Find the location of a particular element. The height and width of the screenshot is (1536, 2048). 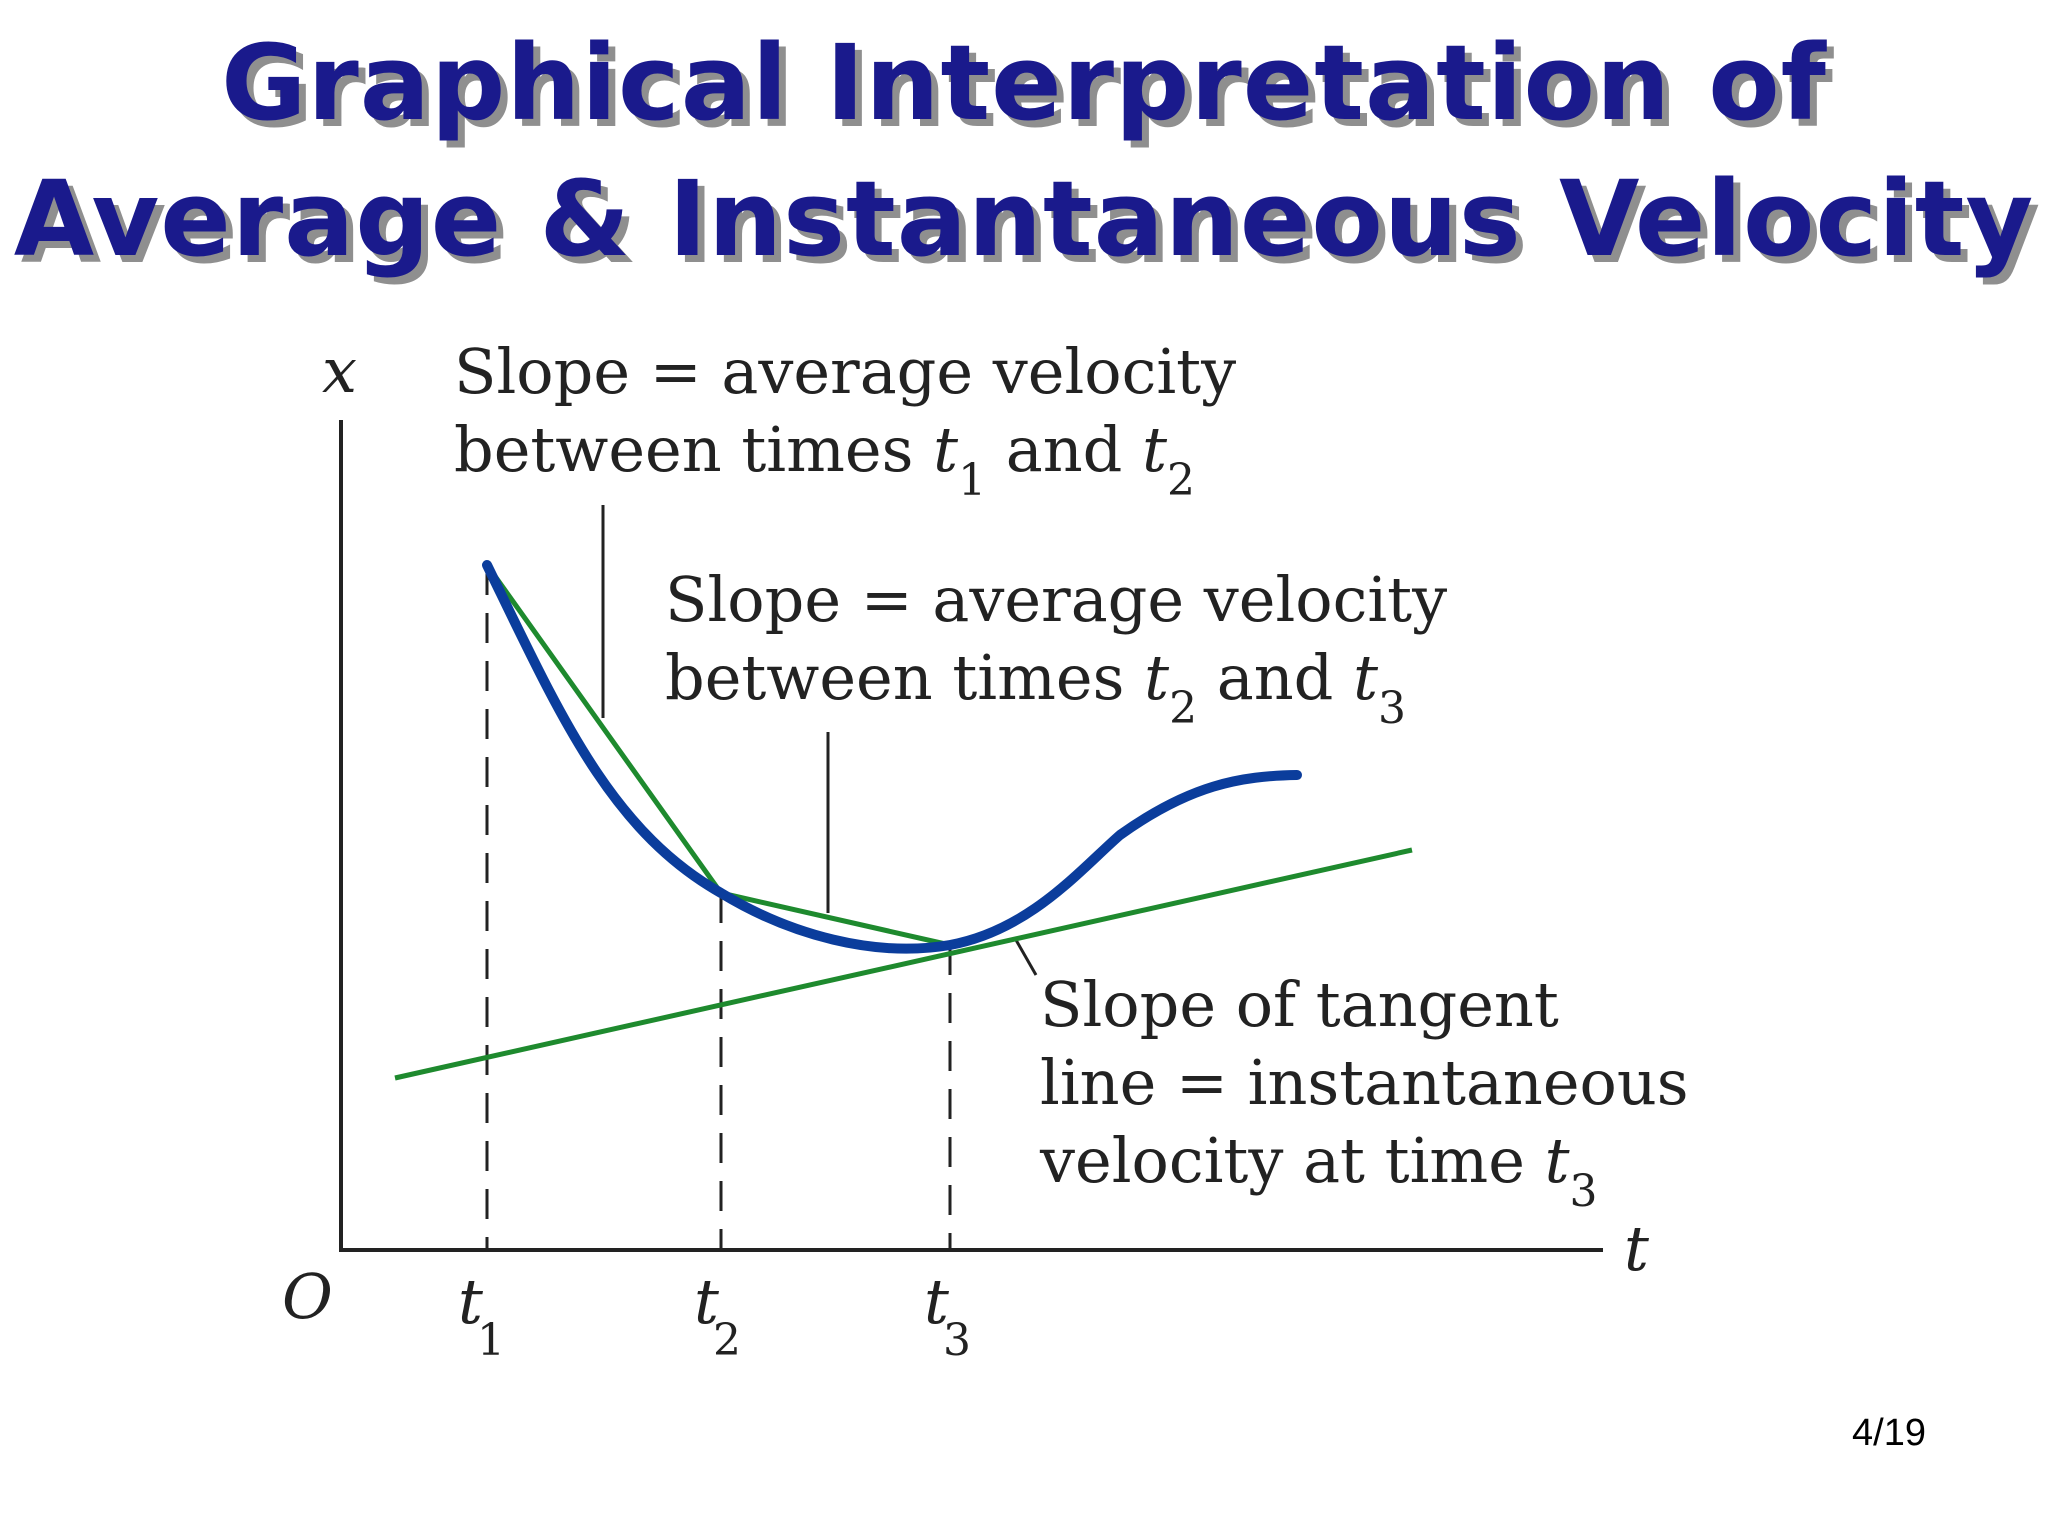

avg-23-sub-a: 2 is located at coordinates (1183, 708).